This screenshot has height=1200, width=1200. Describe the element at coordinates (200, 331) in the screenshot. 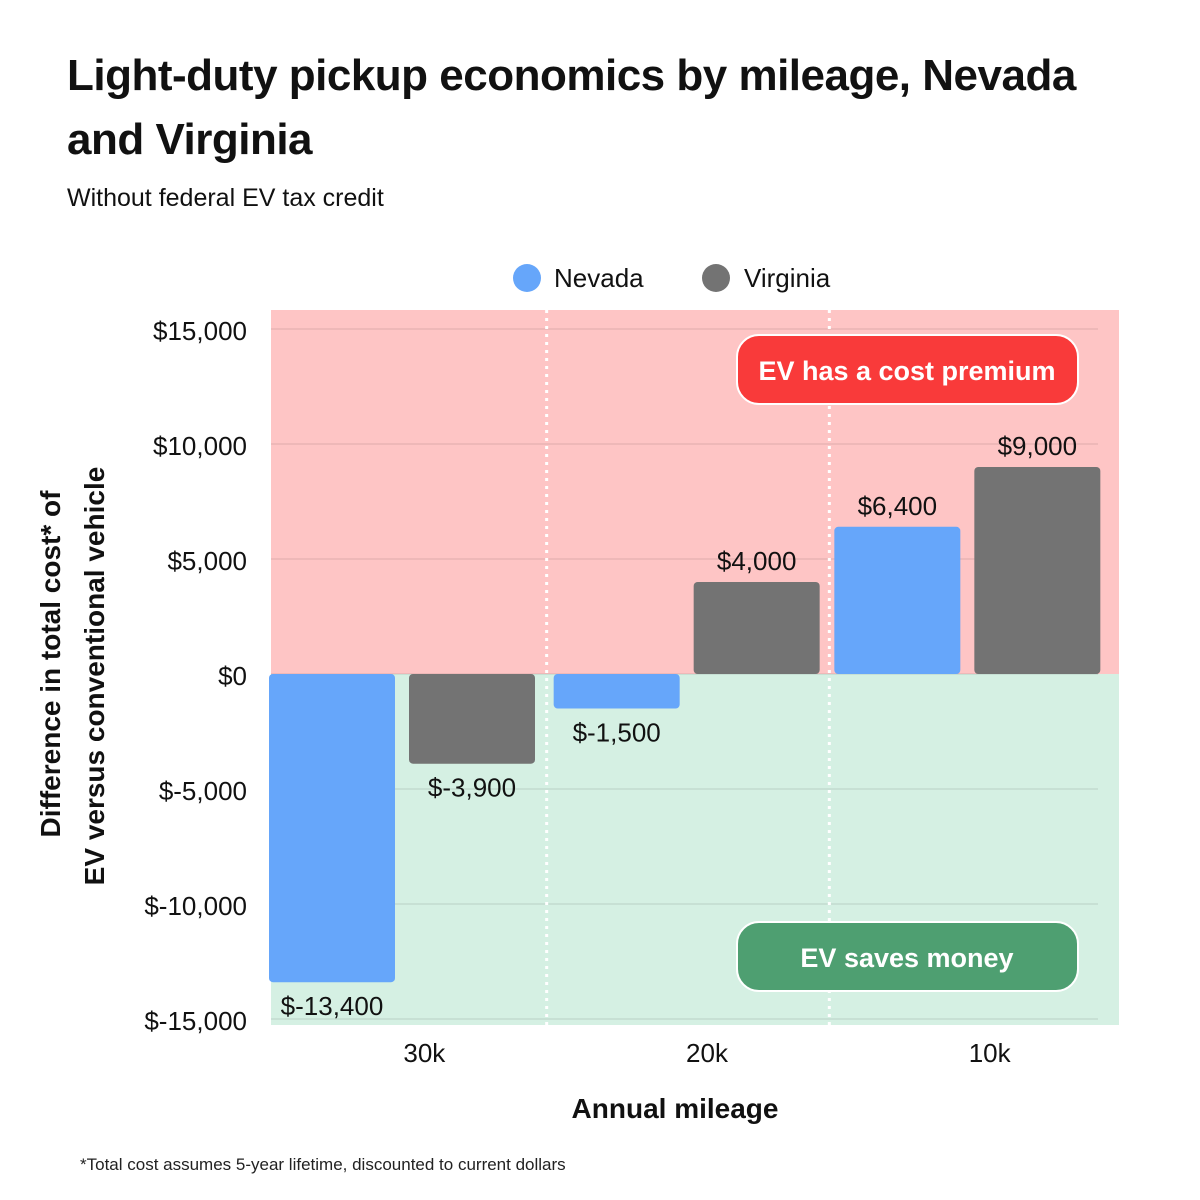

I see `y-tick-label: $15,000` at that location.